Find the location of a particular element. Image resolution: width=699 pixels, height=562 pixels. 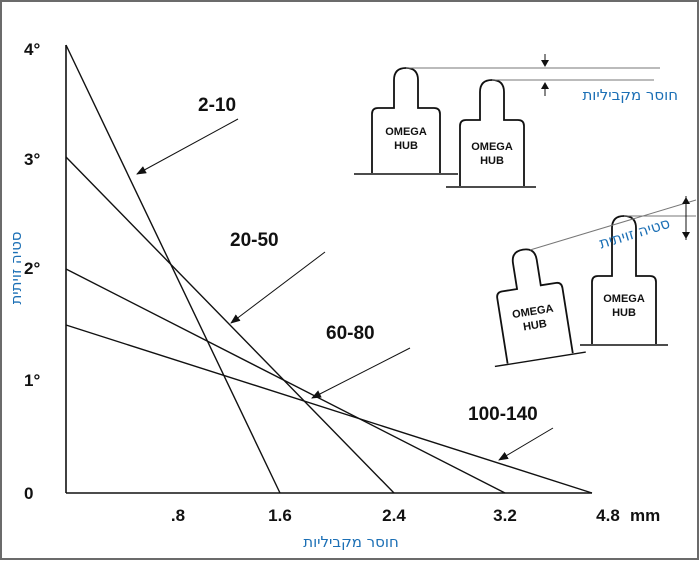

angle-line-tilted is located at coordinates (613, 225).